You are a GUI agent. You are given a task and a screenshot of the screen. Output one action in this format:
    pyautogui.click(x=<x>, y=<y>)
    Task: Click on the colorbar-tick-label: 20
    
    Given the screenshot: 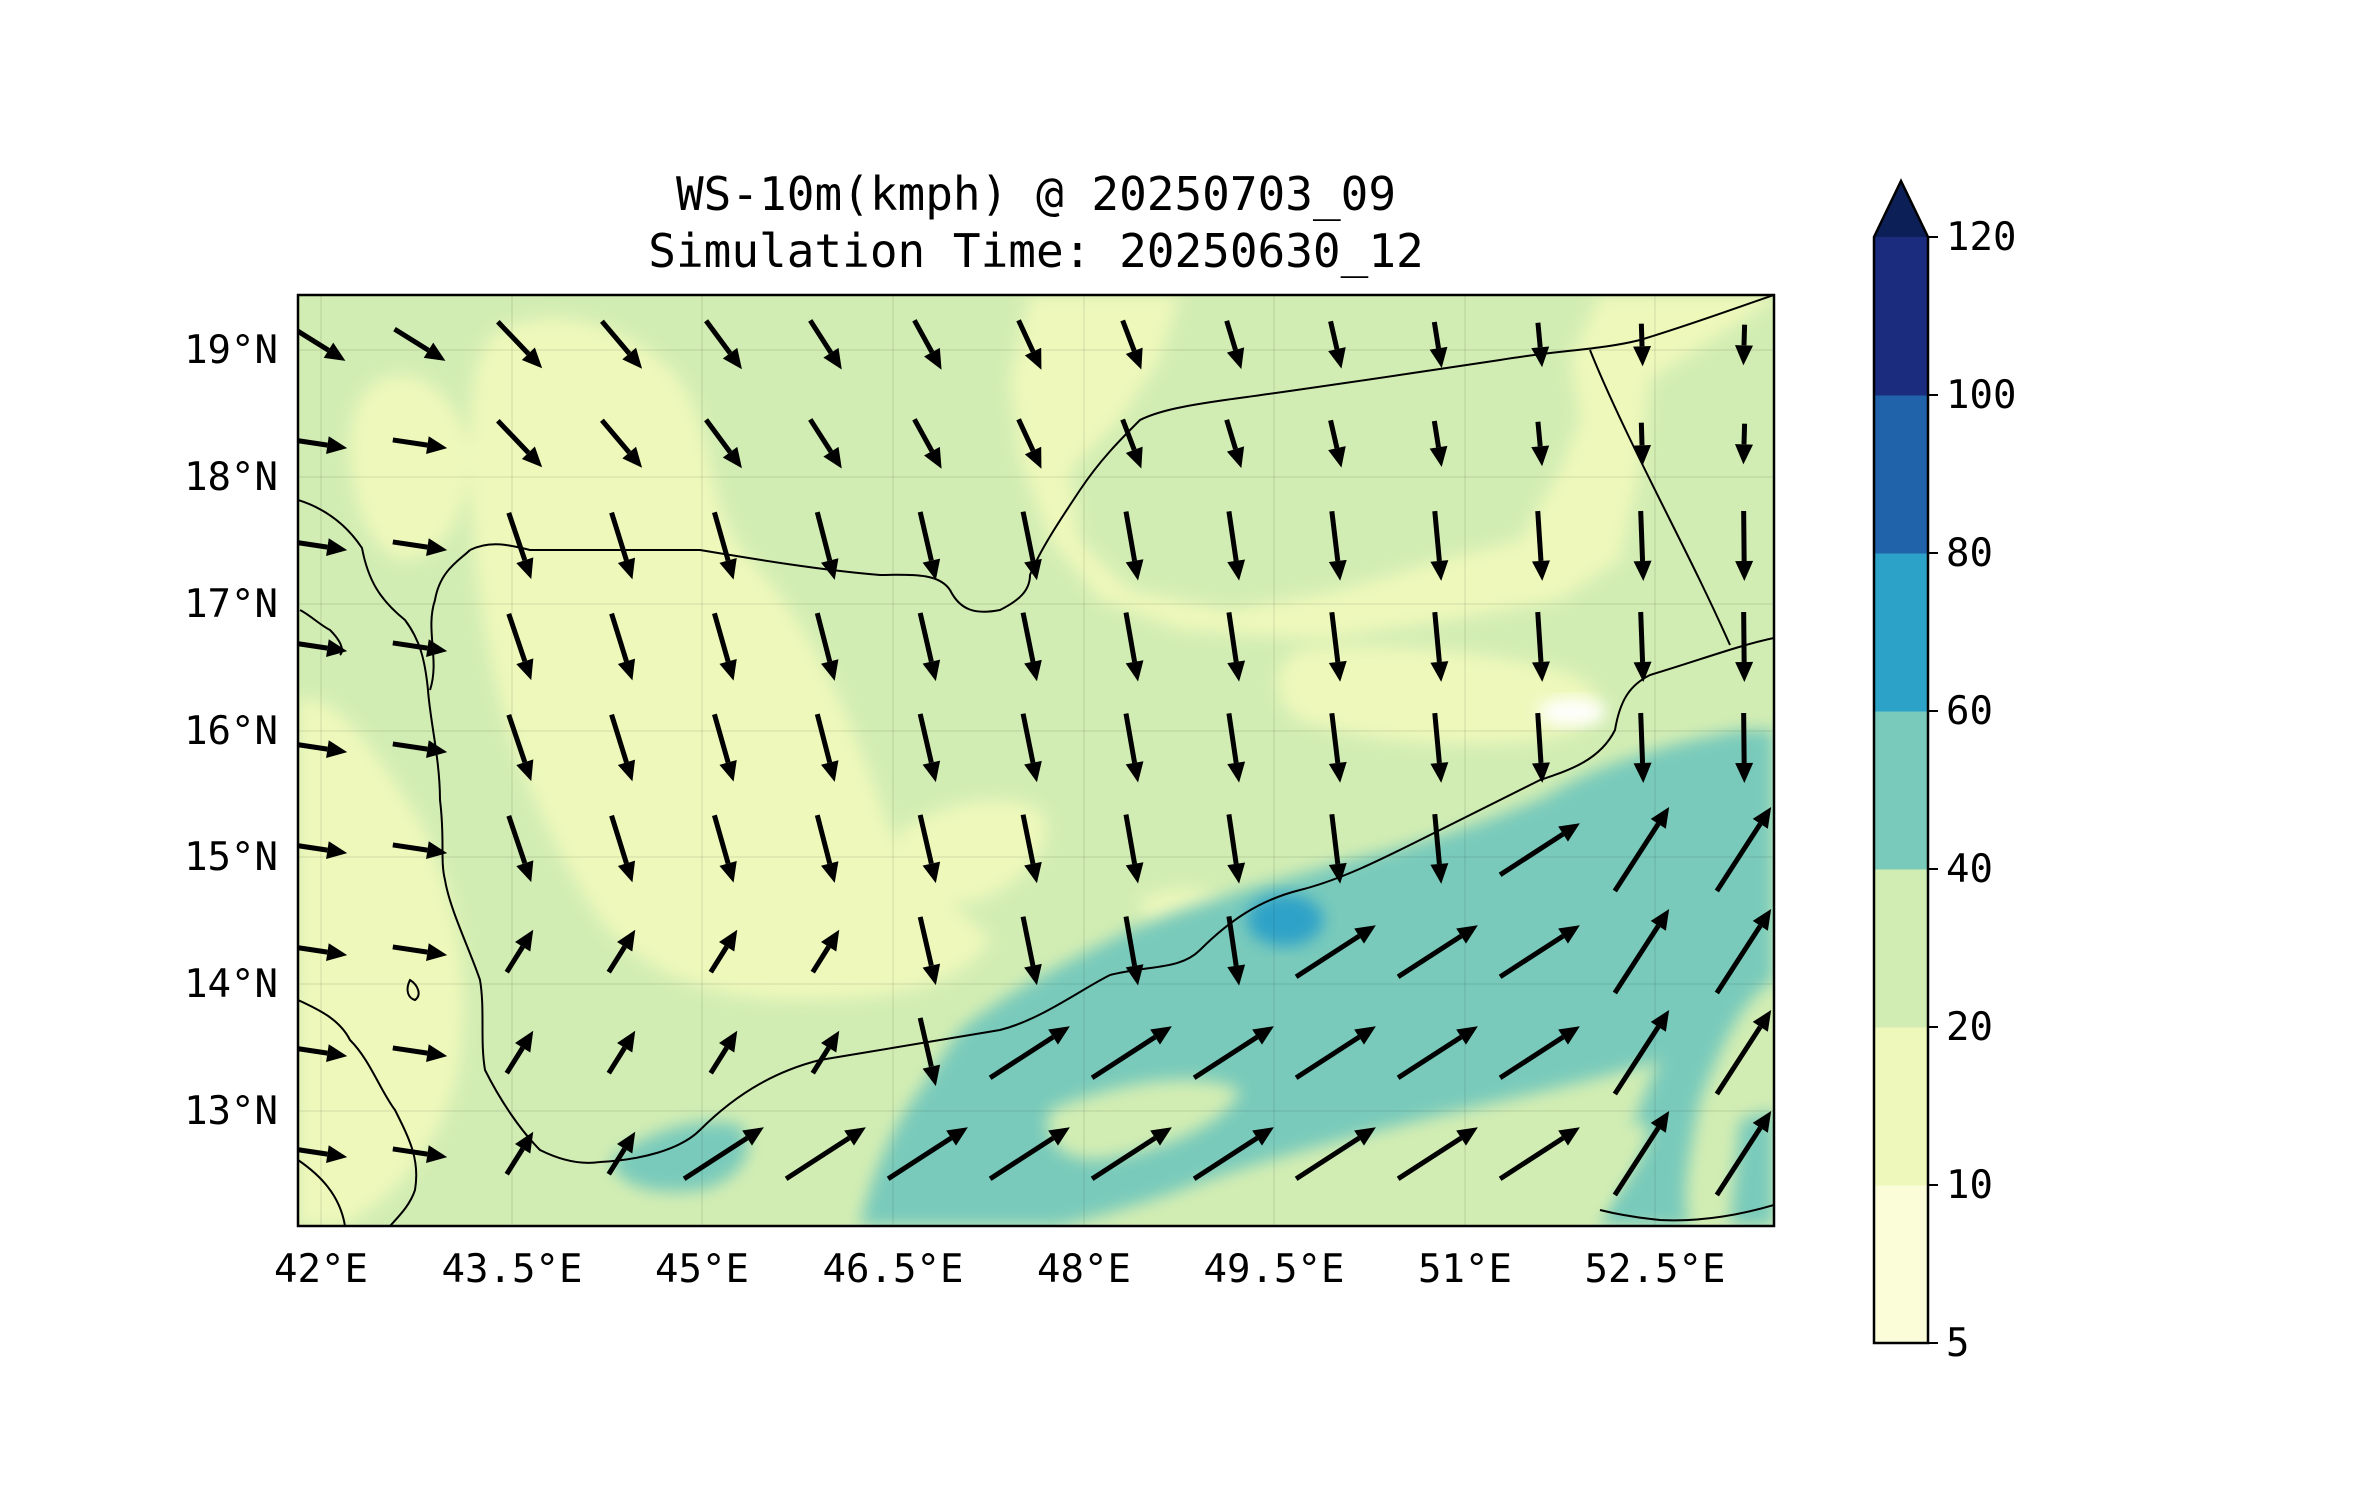 What is the action you would take?
    pyautogui.click(x=1969, y=1027)
    